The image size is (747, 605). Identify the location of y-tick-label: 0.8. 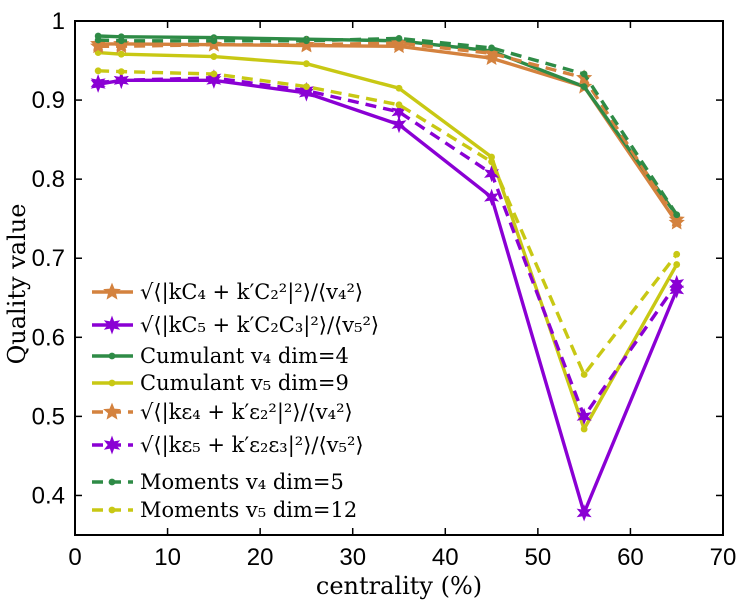
(48, 179).